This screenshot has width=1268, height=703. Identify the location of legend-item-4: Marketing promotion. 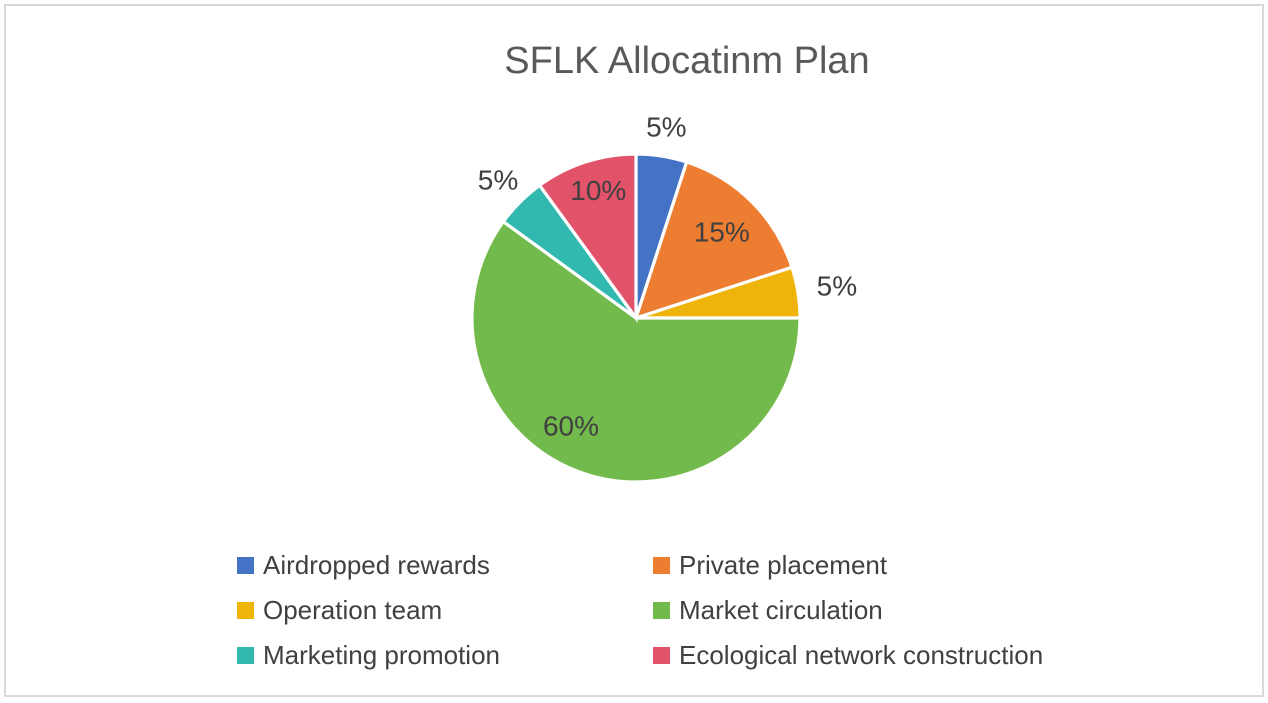
(445, 655).